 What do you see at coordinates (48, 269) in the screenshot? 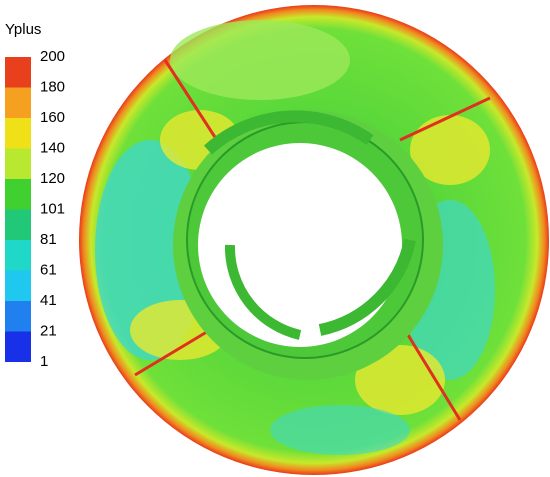
I see `legend-label: 61` at bounding box center [48, 269].